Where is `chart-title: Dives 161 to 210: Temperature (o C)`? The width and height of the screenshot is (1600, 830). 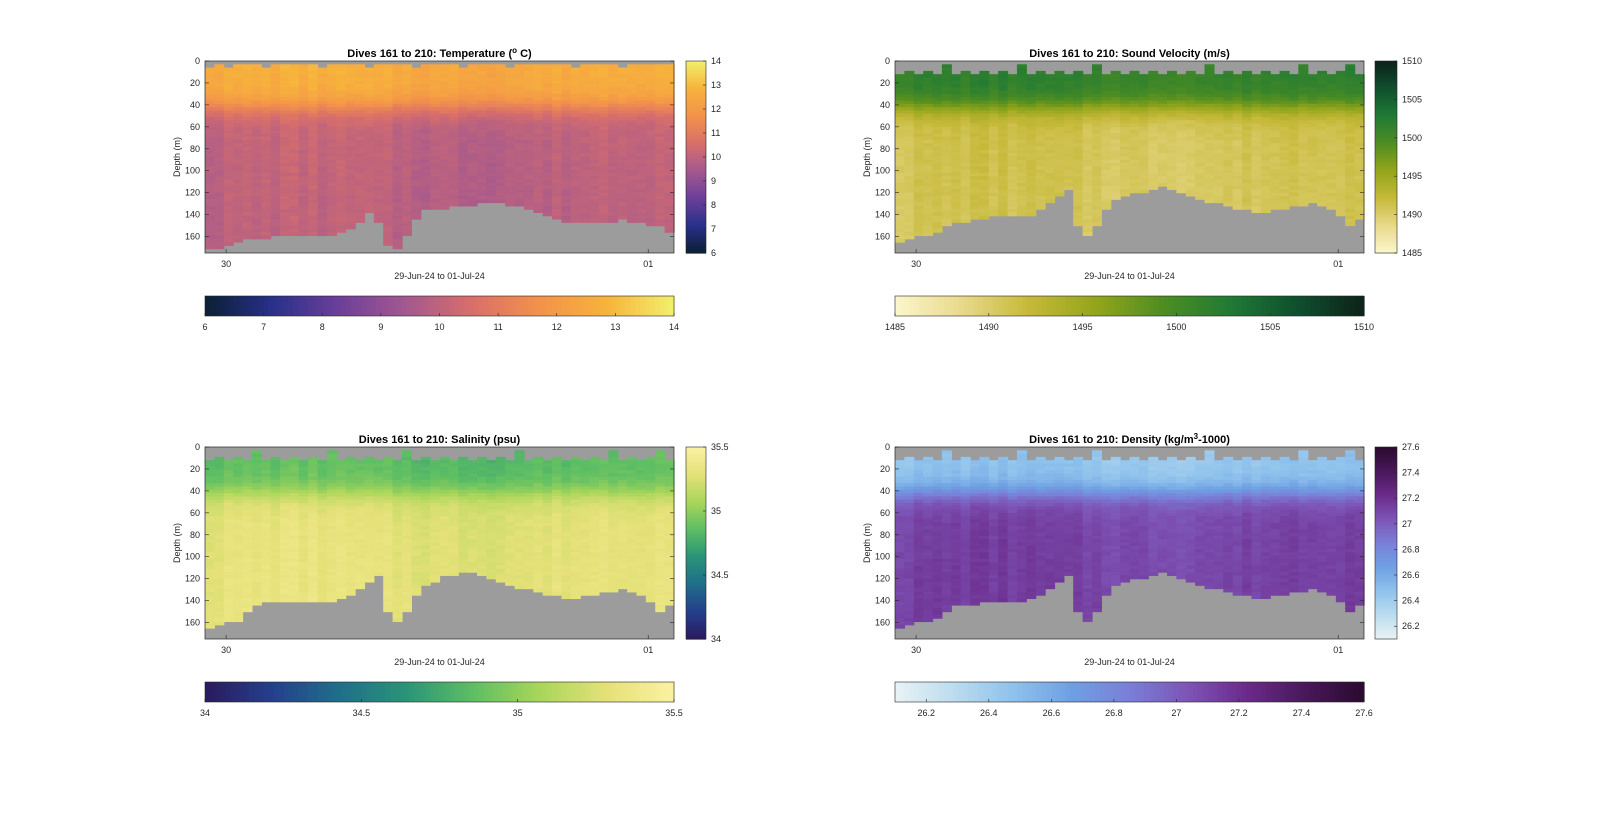 chart-title: Dives 161 to 210: Temperature (o C) is located at coordinates (439, 53).